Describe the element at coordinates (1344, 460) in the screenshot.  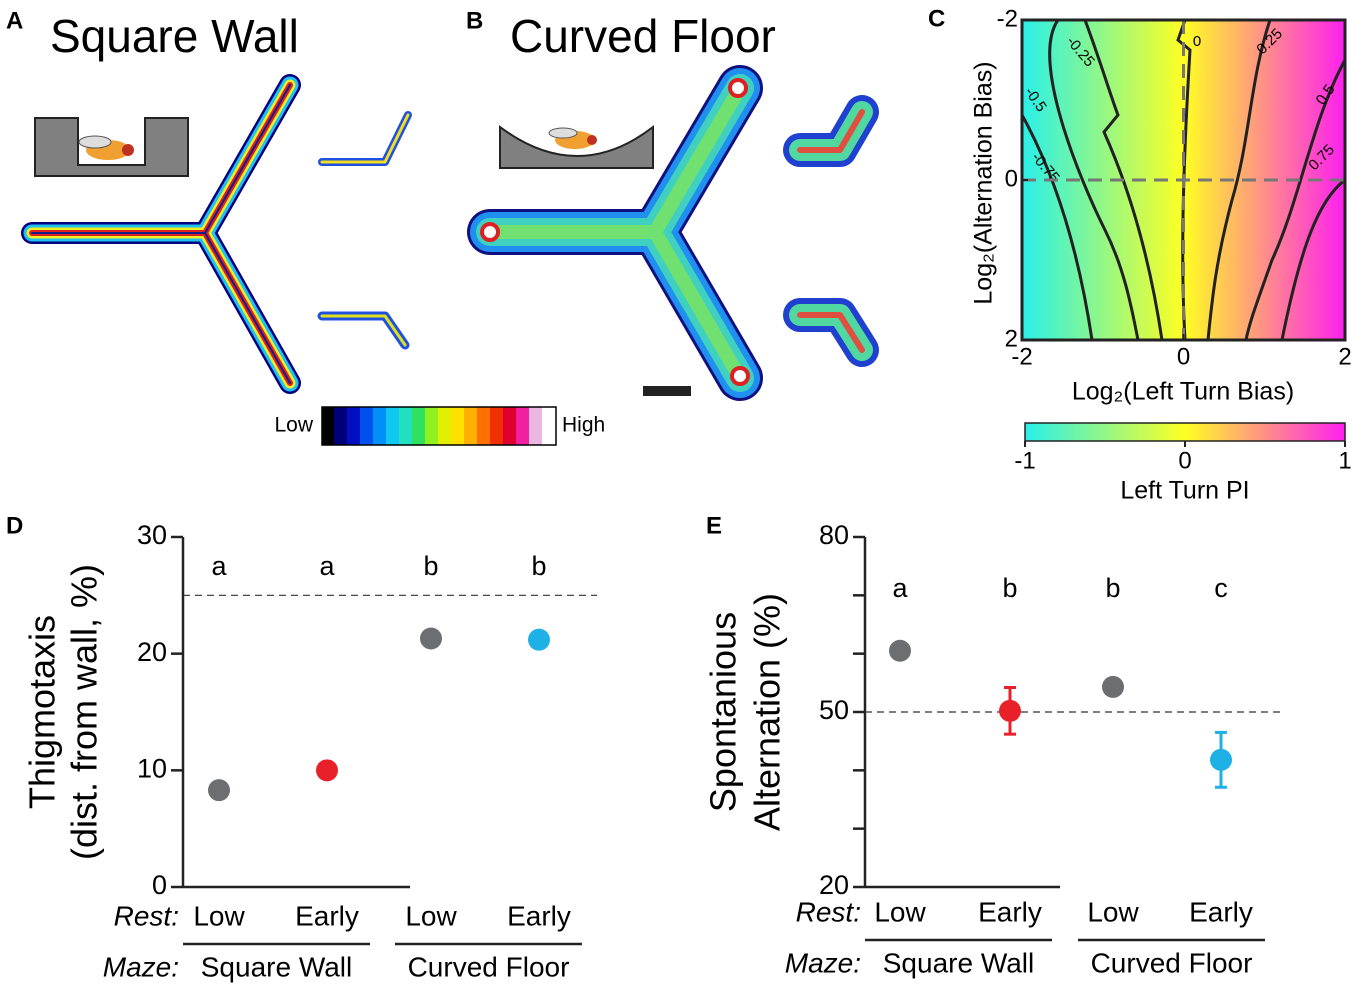
I see `colorbar-tick-label: 1` at that location.